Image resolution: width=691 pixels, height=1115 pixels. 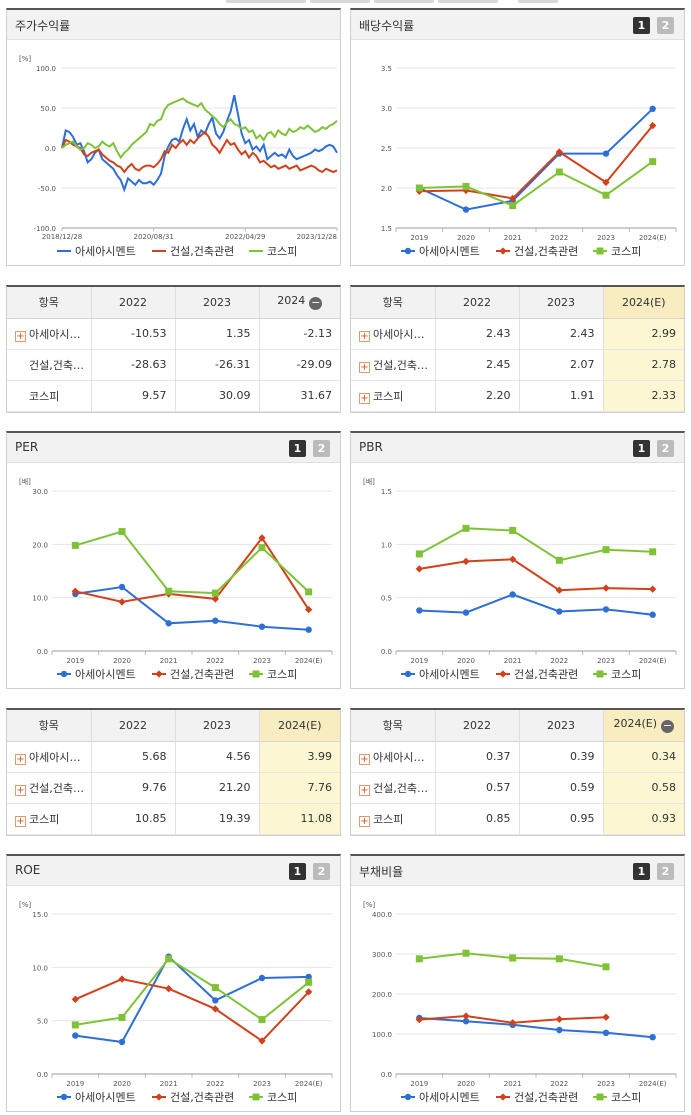 I want to click on column-header: 2023, so click(x=561, y=303).